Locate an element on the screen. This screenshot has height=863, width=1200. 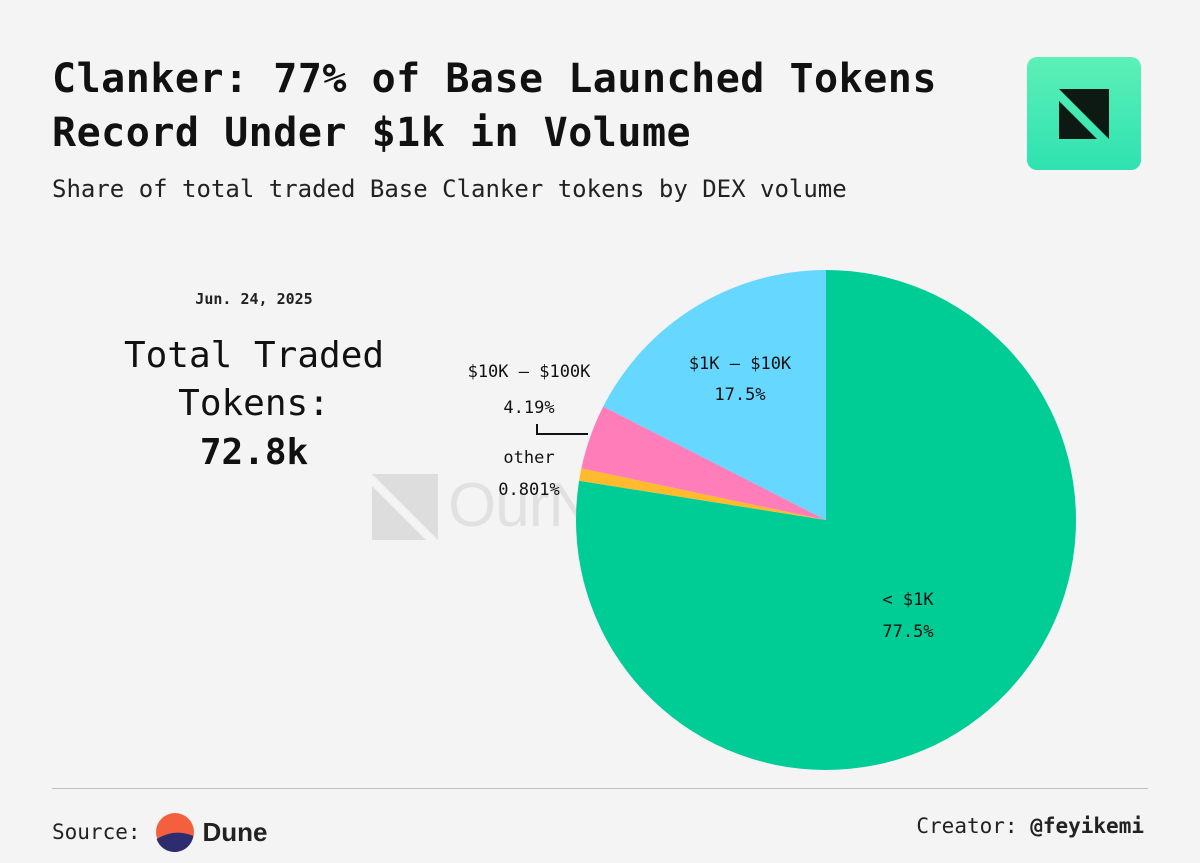
creator-handle: @feyikemi is located at coordinates (1087, 826).